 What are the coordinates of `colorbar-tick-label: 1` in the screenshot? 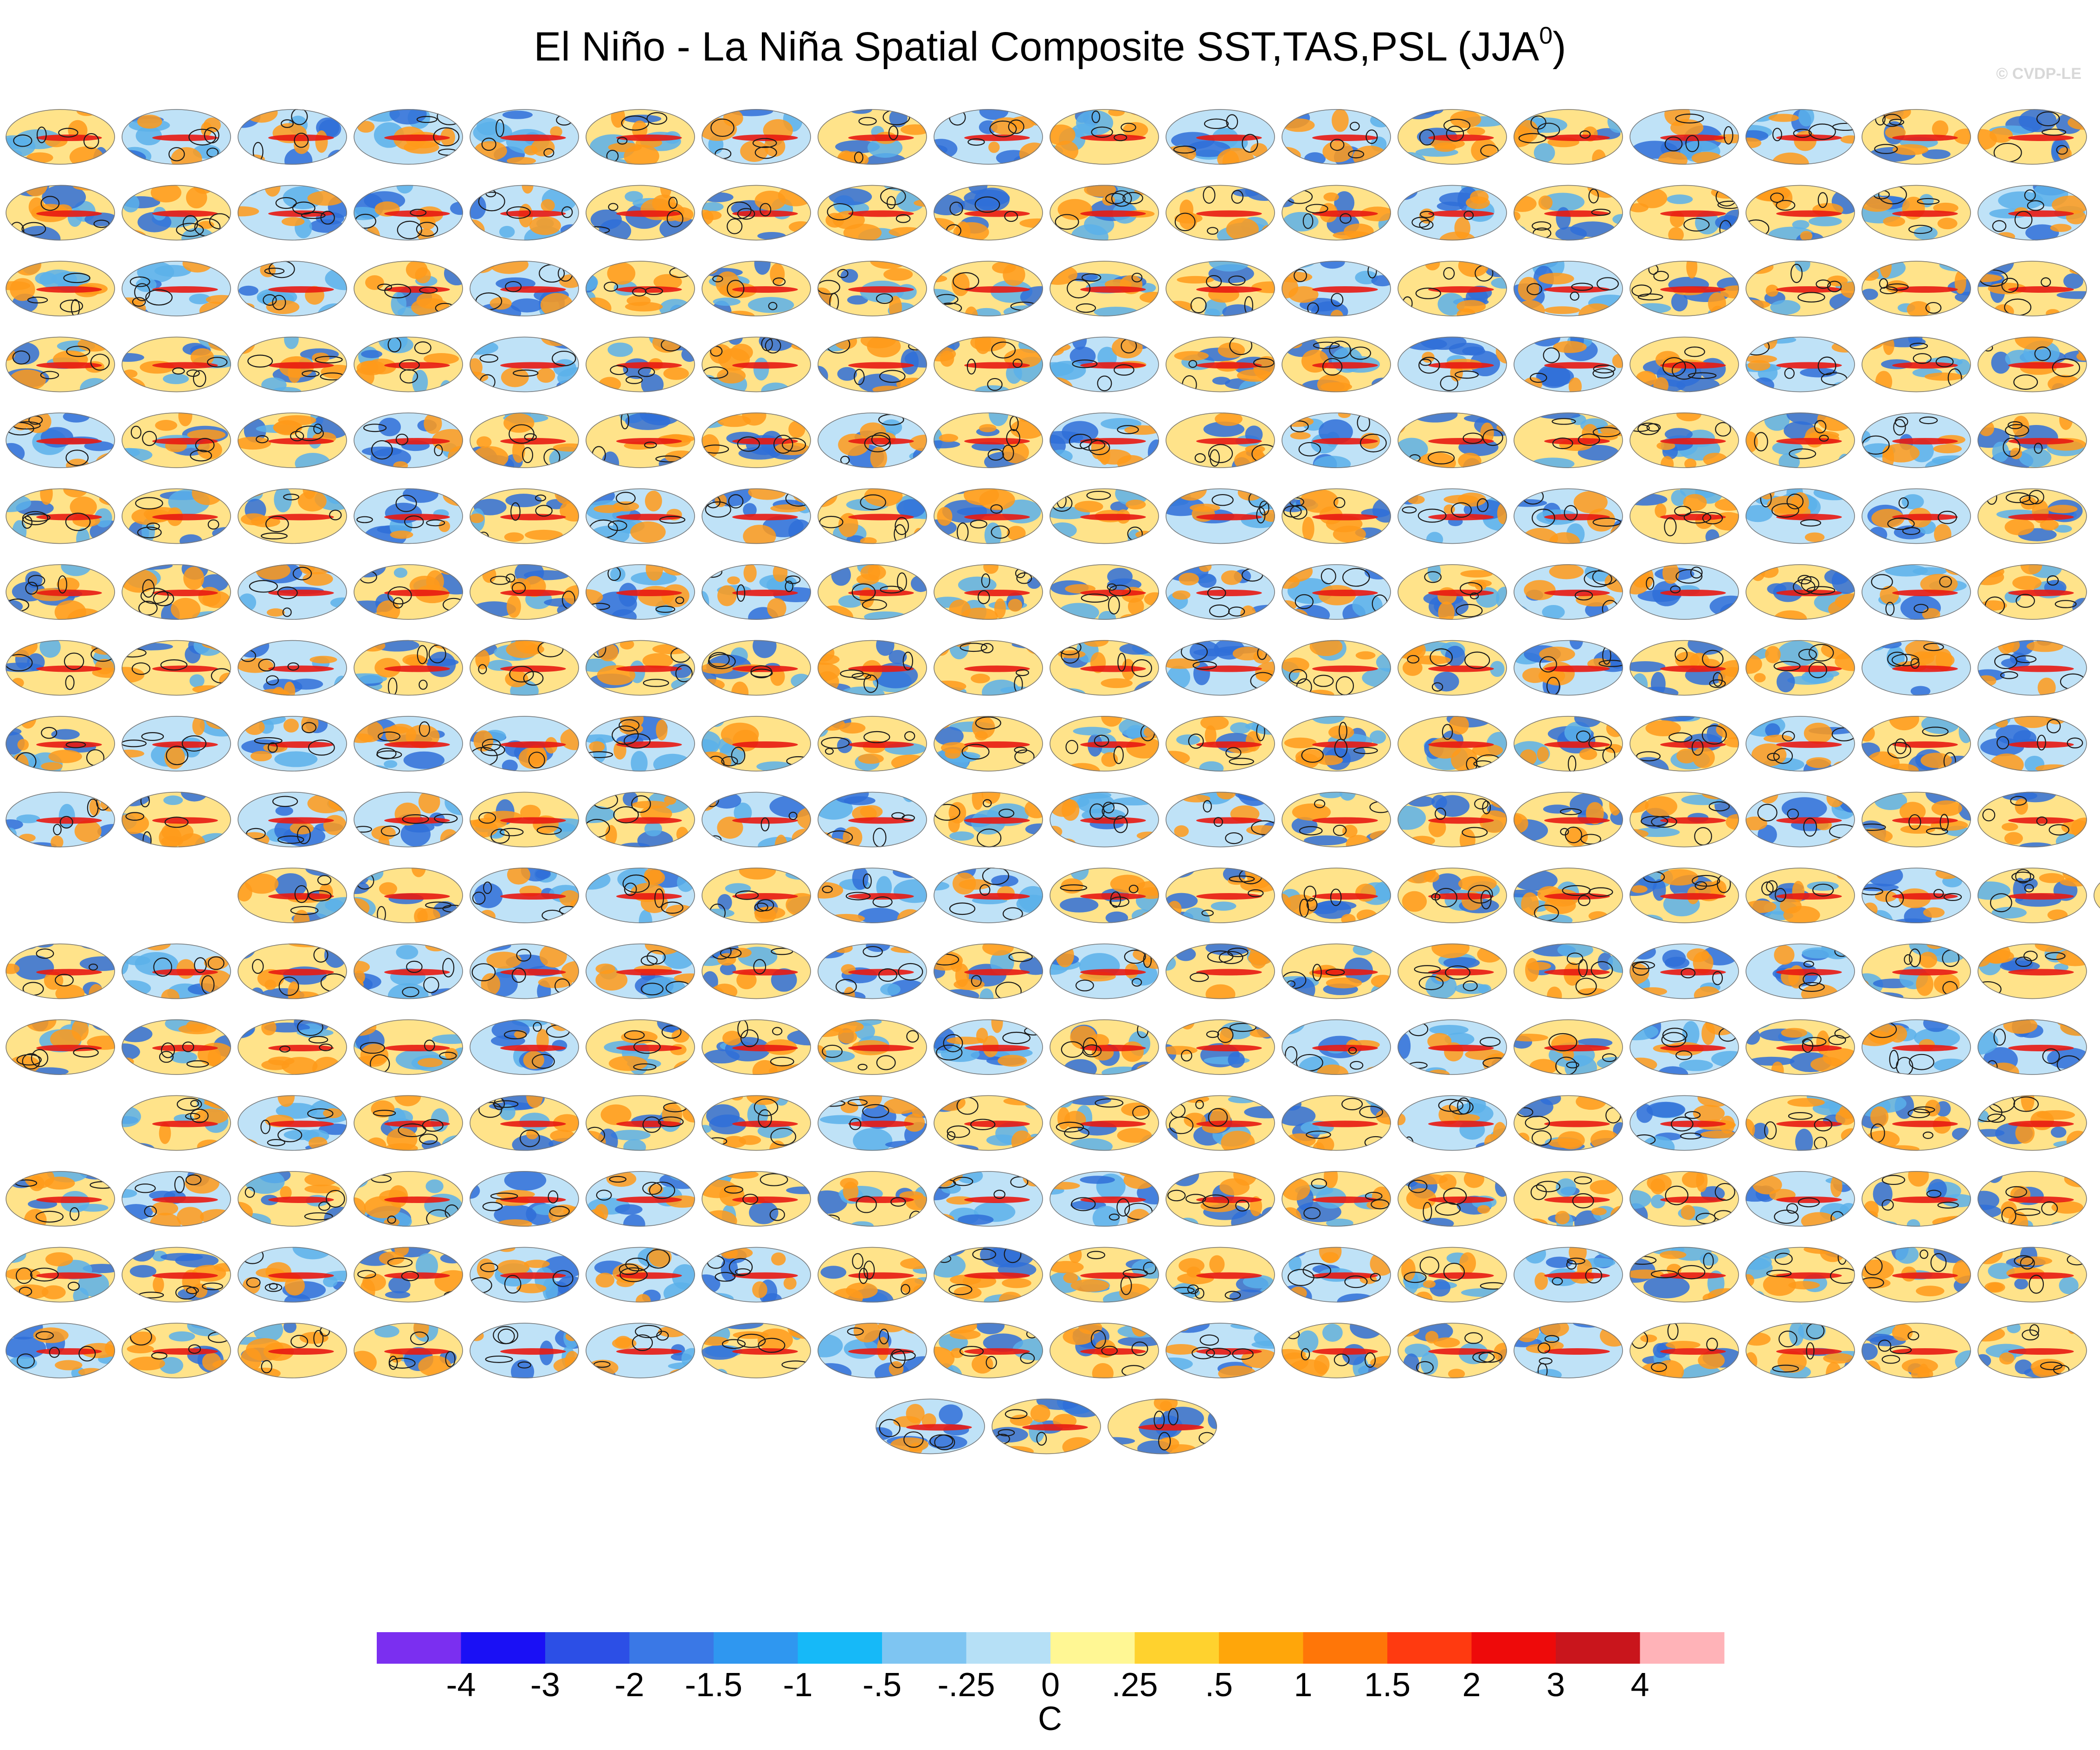 It's located at (1304, 1685).